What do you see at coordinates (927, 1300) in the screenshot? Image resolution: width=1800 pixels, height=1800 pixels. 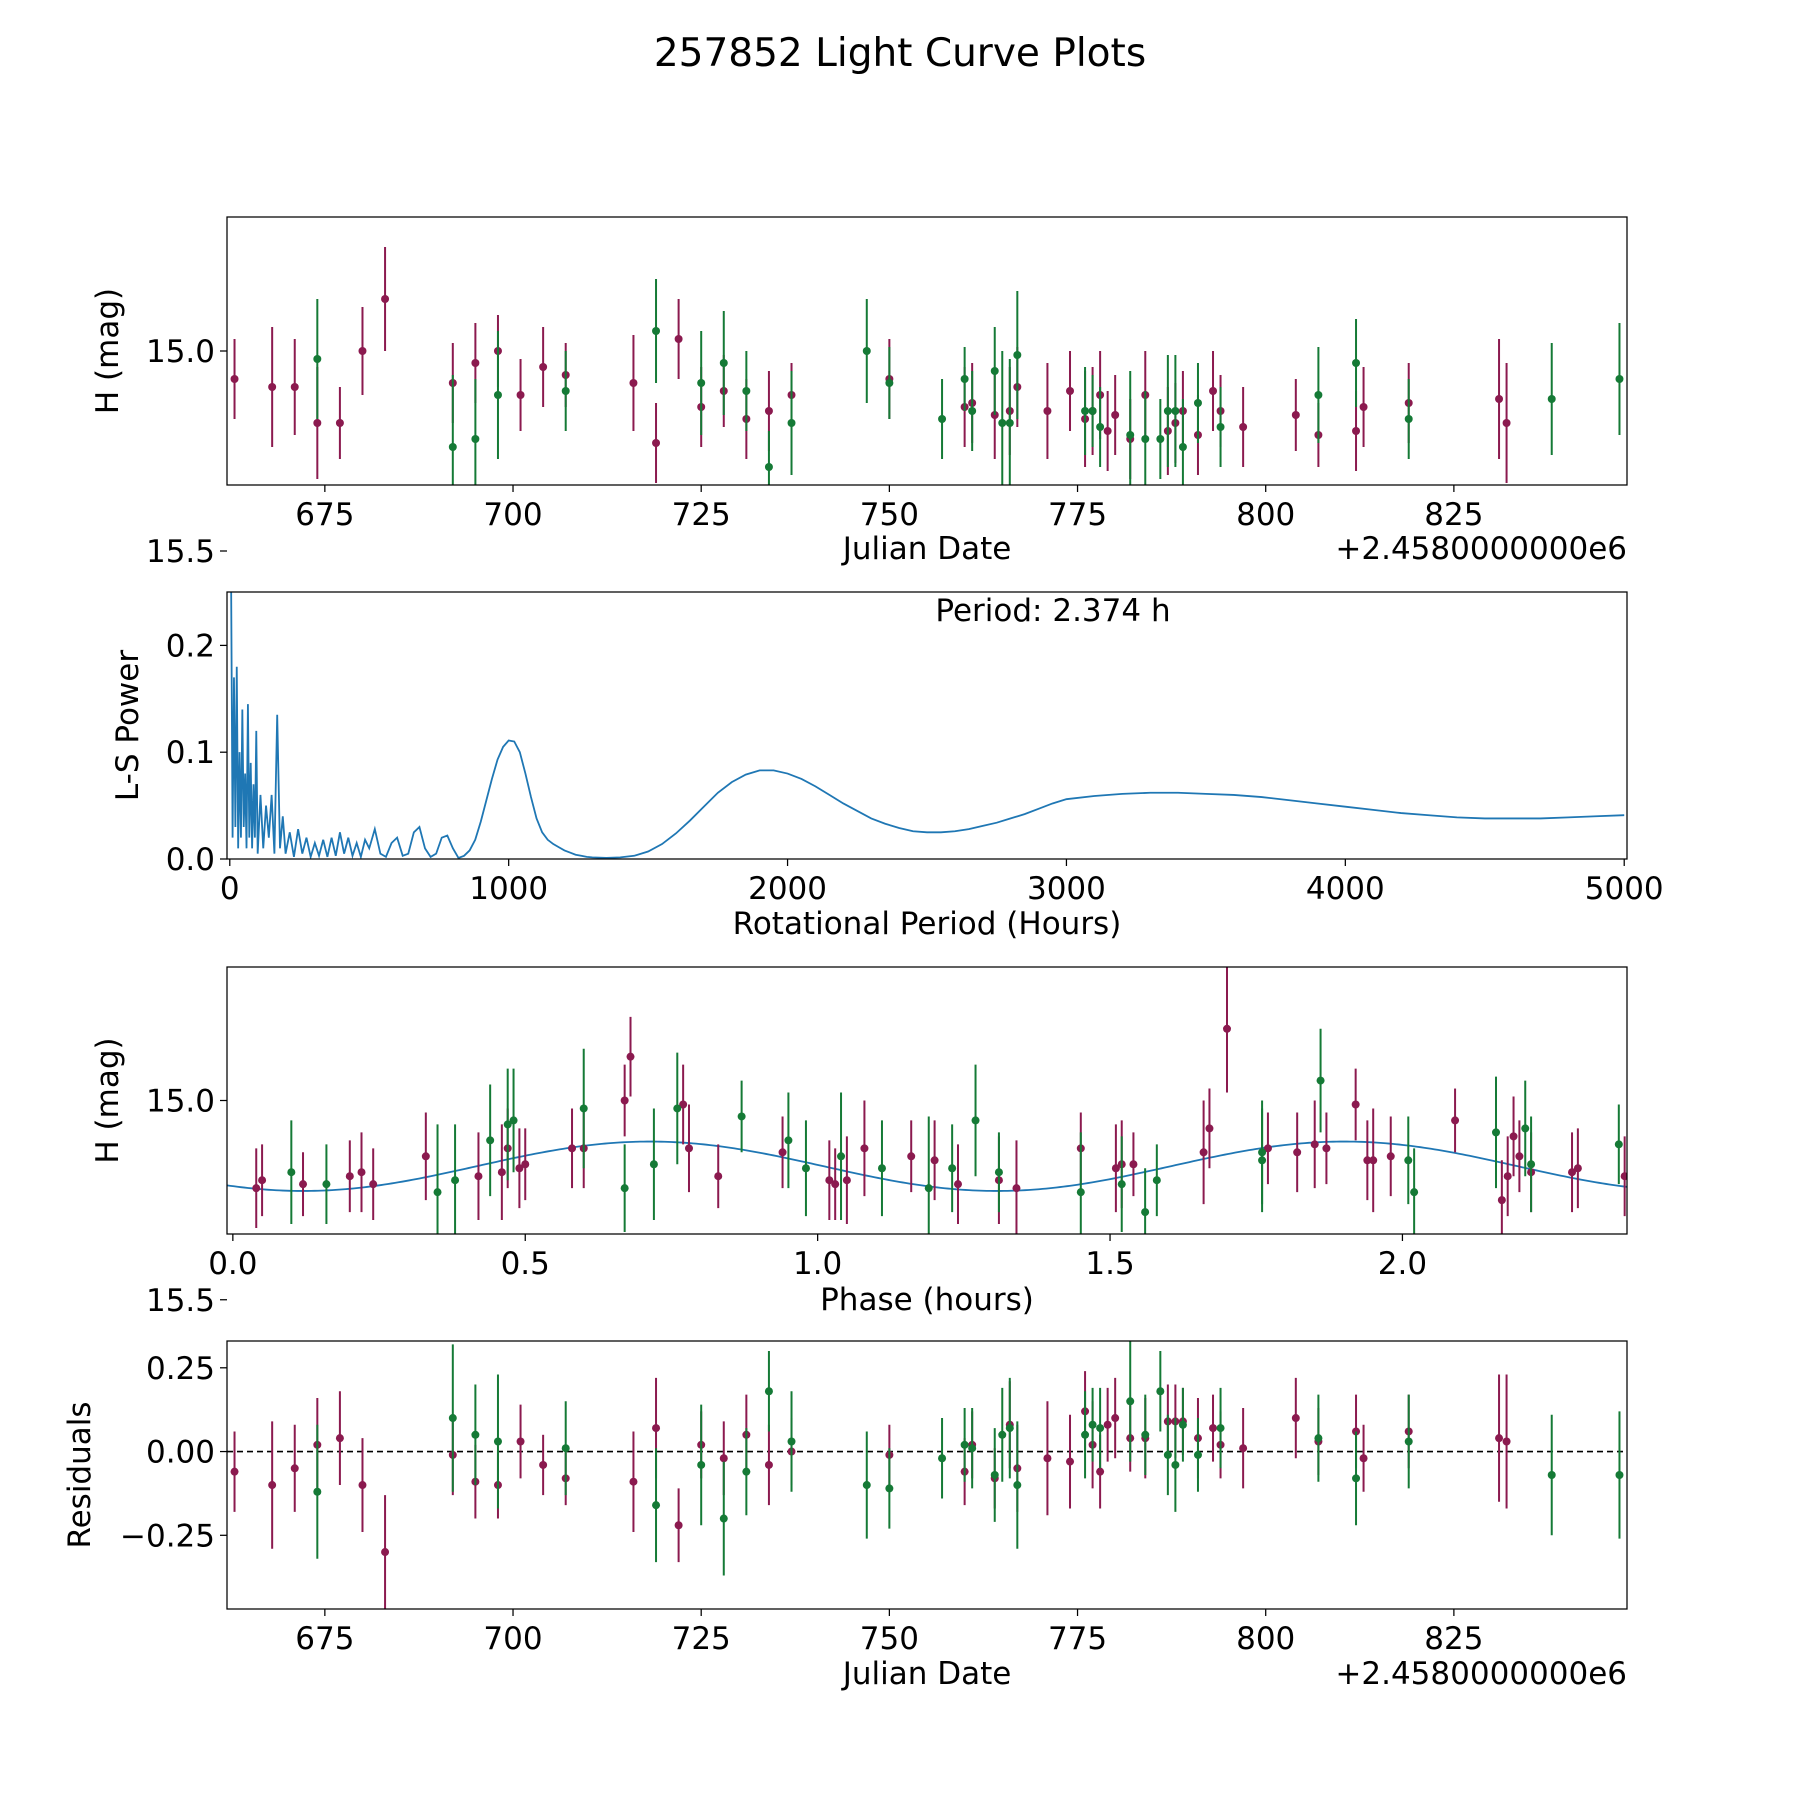 I see `x-axis-label: Phase (hours)` at bounding box center [927, 1300].